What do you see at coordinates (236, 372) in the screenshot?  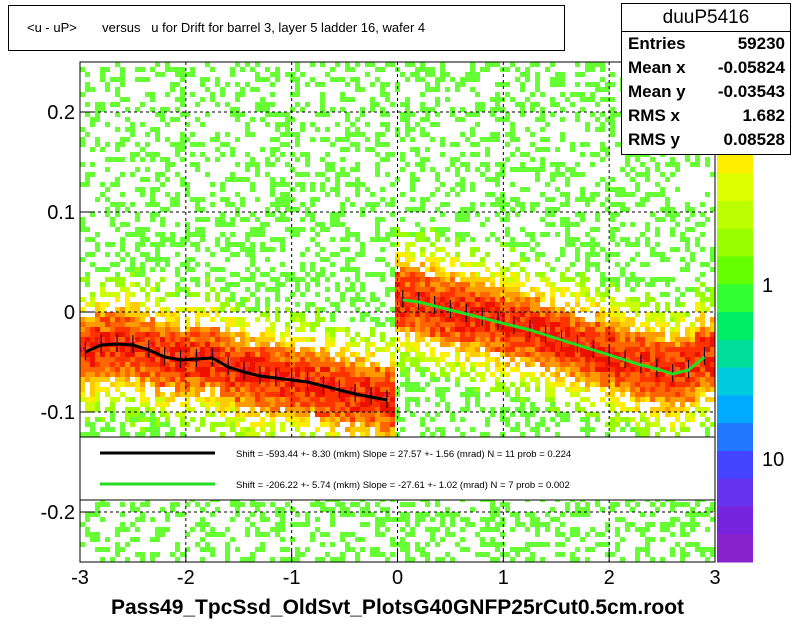 I see `fit-line-black-profile` at bounding box center [236, 372].